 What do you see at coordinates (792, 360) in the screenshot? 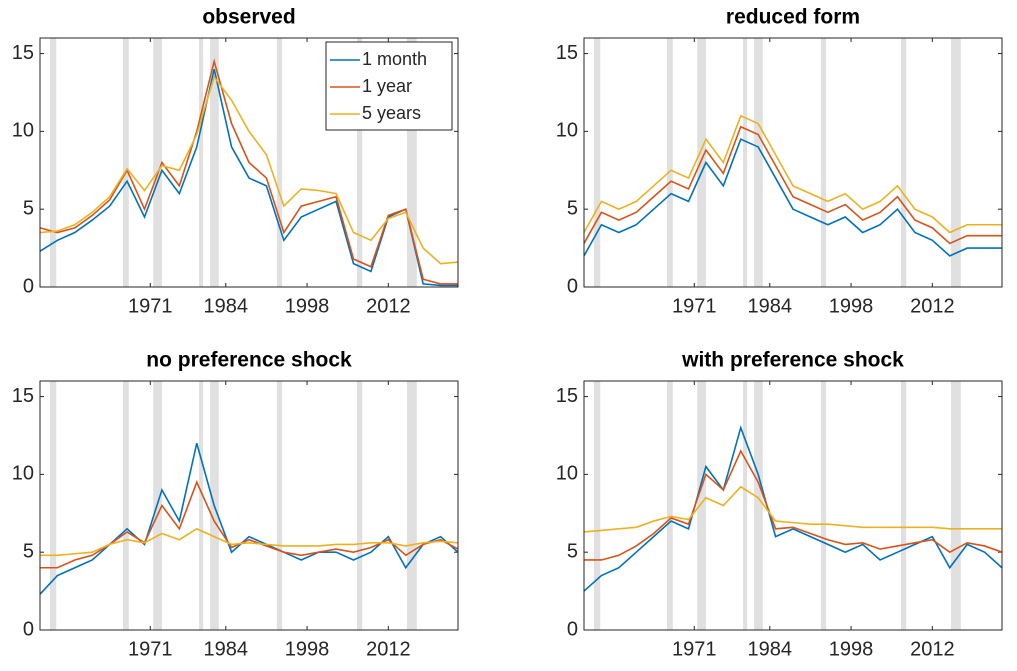
I see `chart-title: with preference shock` at bounding box center [792, 360].